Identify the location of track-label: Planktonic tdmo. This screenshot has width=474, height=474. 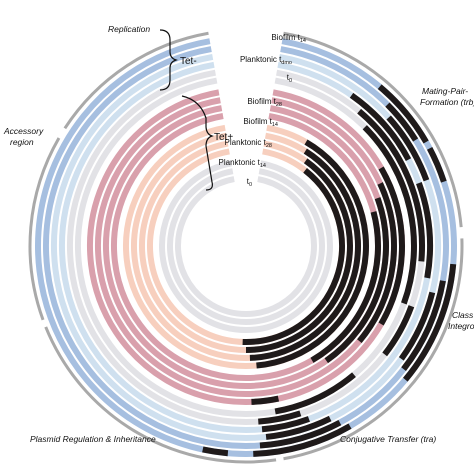
(266, 60).